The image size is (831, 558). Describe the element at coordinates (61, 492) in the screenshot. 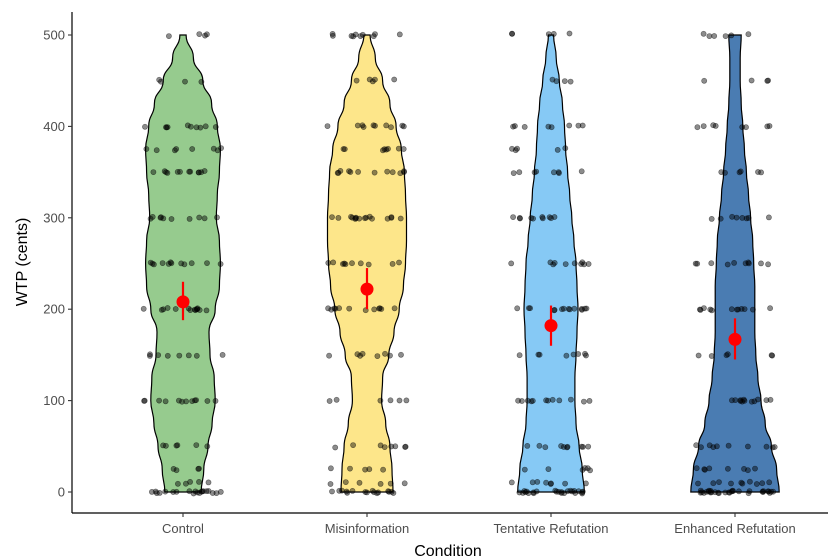

I see `y-tick-label: 0` at that location.